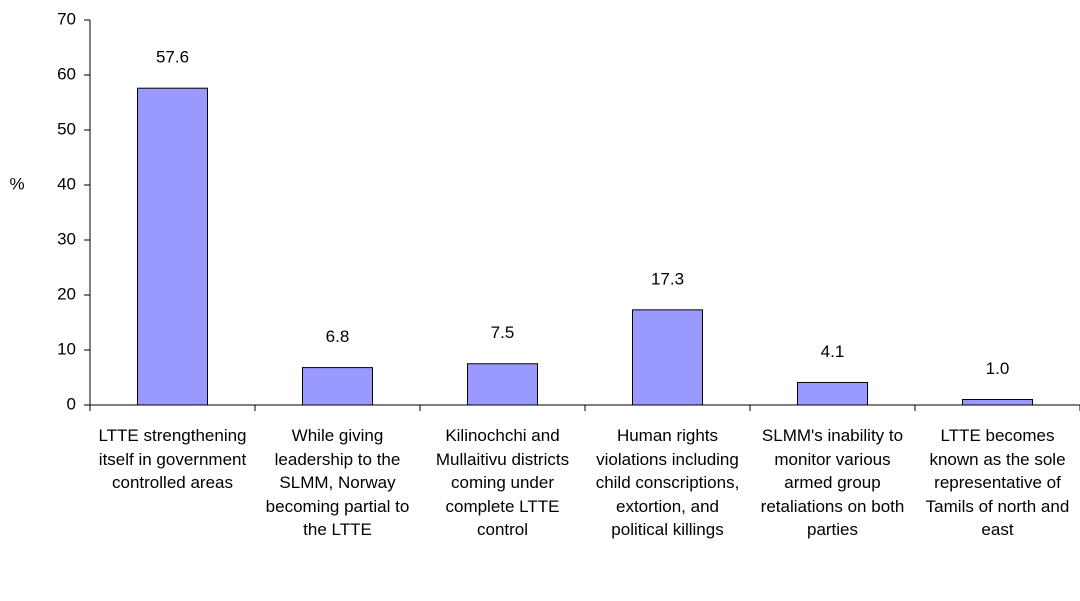 This screenshot has height=601, width=1080. What do you see at coordinates (998, 368) in the screenshot?
I see `value-label: 1.0` at bounding box center [998, 368].